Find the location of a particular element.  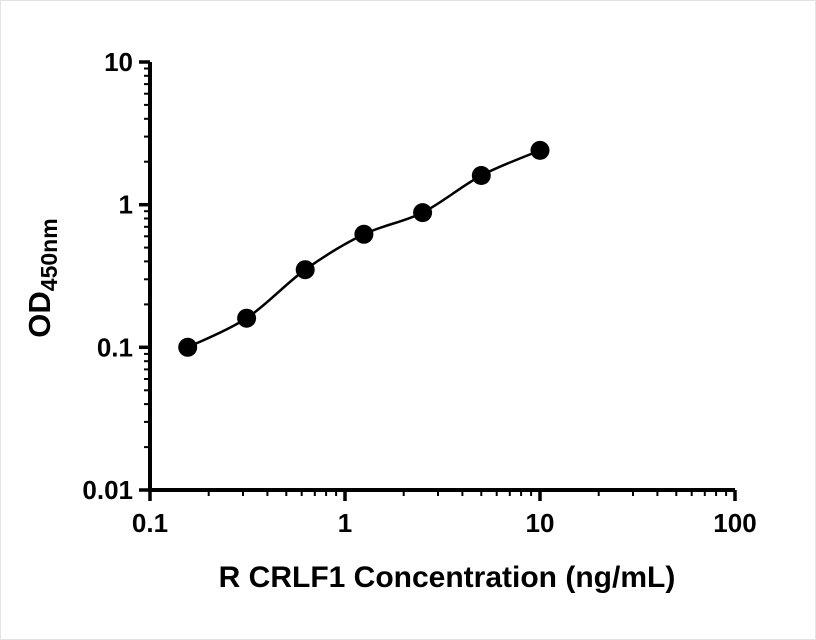

y-axis-label-main: OD is located at coordinates (39, 314).